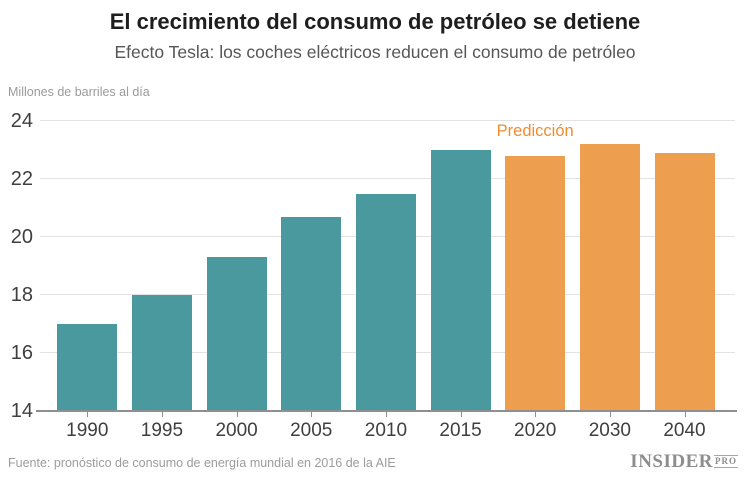 The height and width of the screenshot is (481, 750). Describe the element at coordinates (21, 353) in the screenshot. I see `y-tick-label-16: 16` at that location.